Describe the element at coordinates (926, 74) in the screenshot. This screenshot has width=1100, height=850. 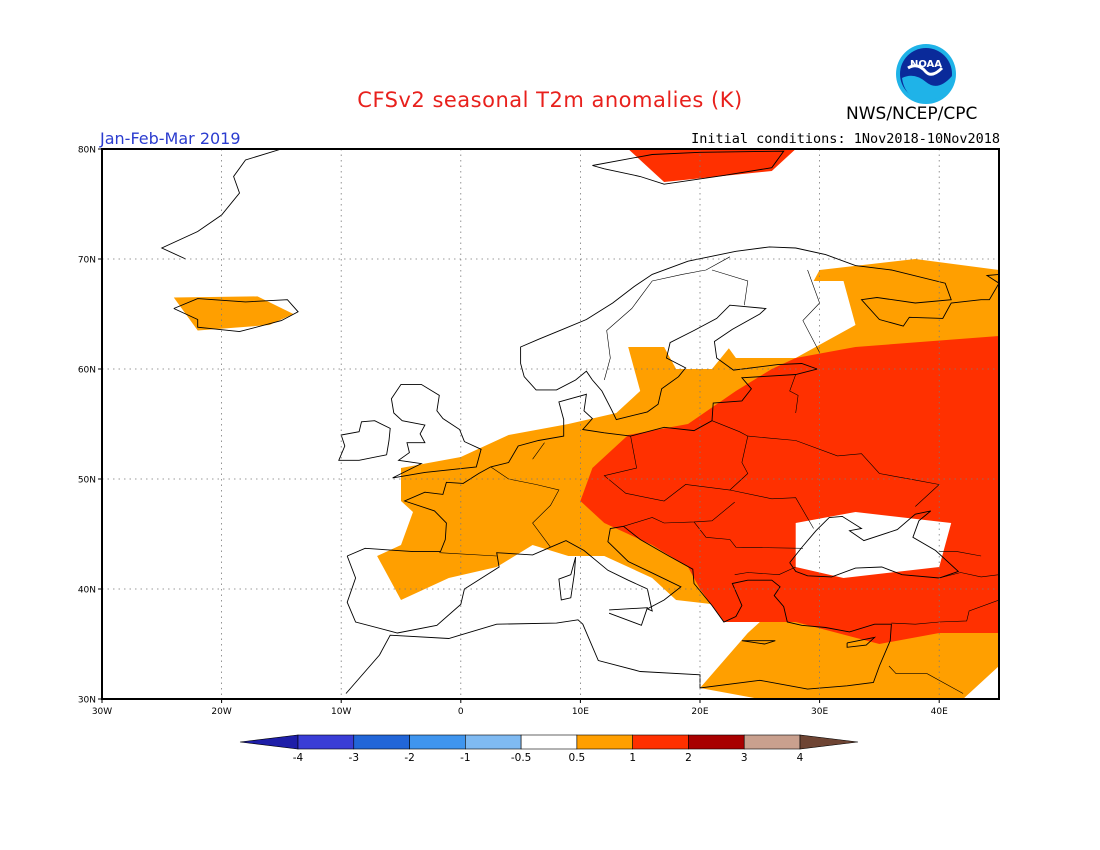
I see `noaa-logo: NOAA` at that location.